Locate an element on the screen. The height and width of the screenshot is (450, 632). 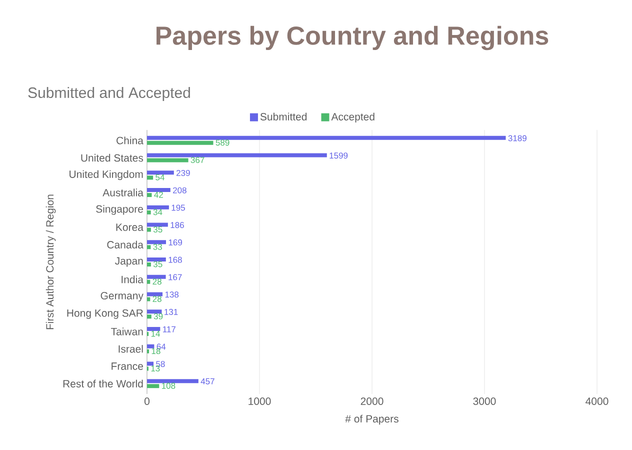
y-tick-label: United States is located at coordinates (112, 158).